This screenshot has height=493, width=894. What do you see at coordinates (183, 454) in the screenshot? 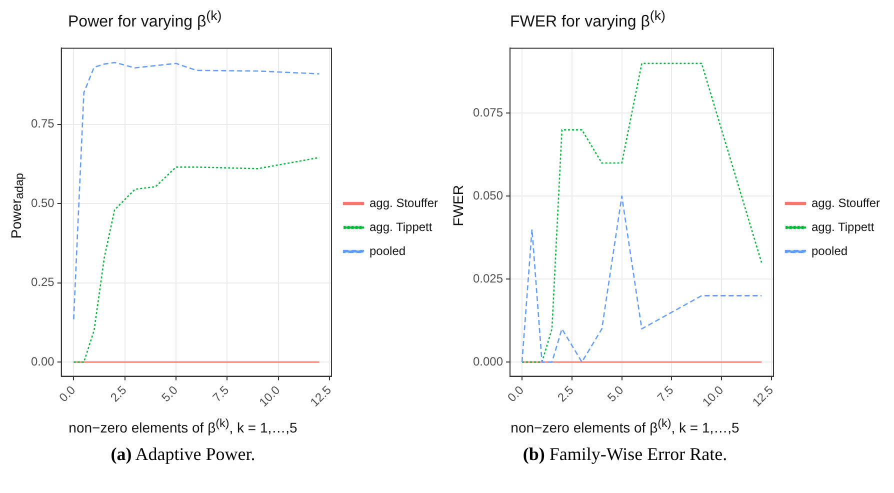
I see `text: (a) Adaptive Power.` at bounding box center [183, 454].